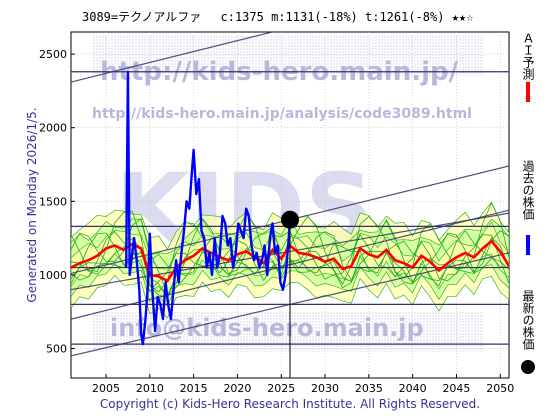  What do you see at coordinates (528, 320) in the screenshot?
I see `legend-label: 最新の株価` at bounding box center [528, 320].